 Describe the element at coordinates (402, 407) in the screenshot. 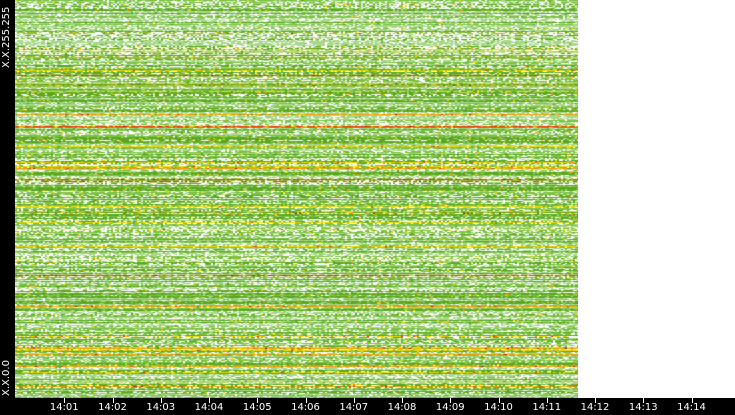

I see `x-tick-label: 14:08` at that location.